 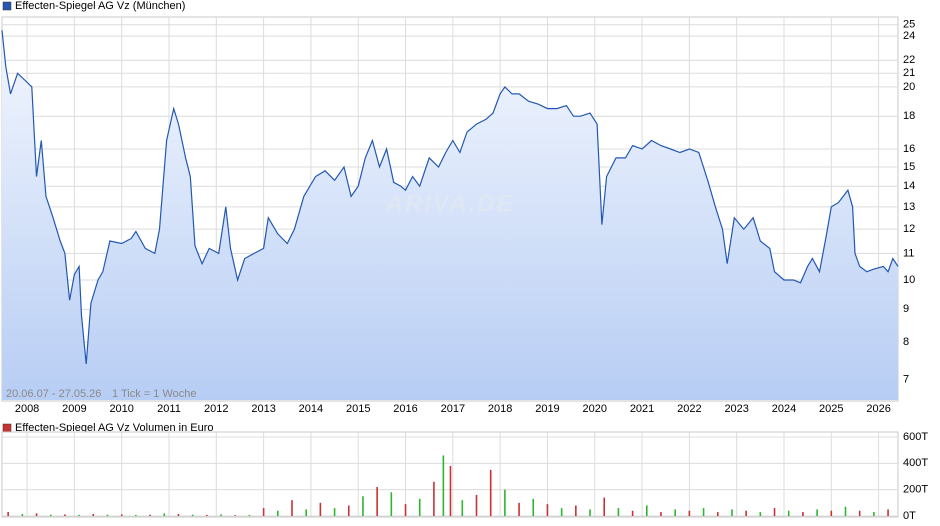 What do you see at coordinates (909, 280) in the screenshot?
I see `y-tick-label: 10` at bounding box center [909, 280].